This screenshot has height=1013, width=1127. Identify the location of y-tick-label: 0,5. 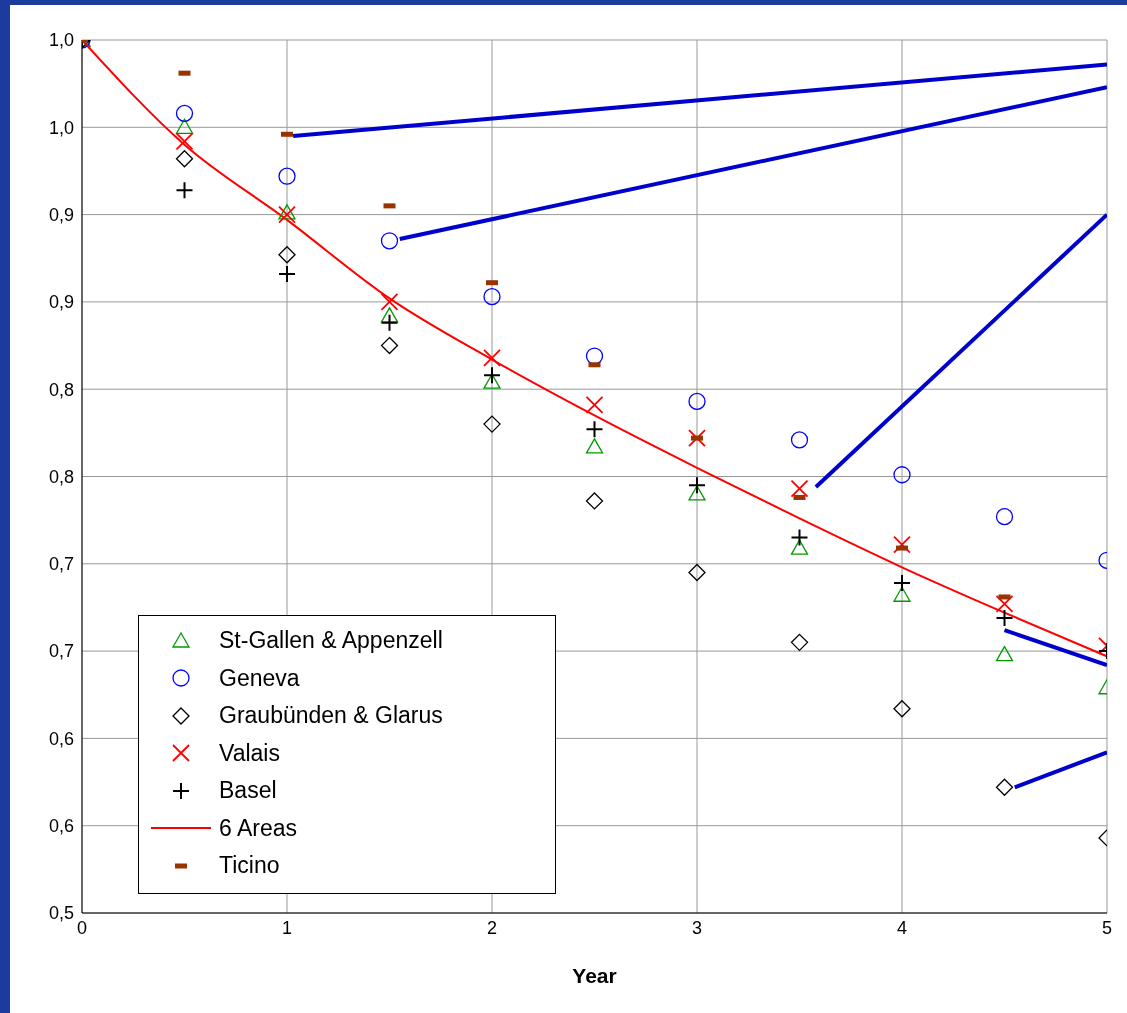
(61, 913).